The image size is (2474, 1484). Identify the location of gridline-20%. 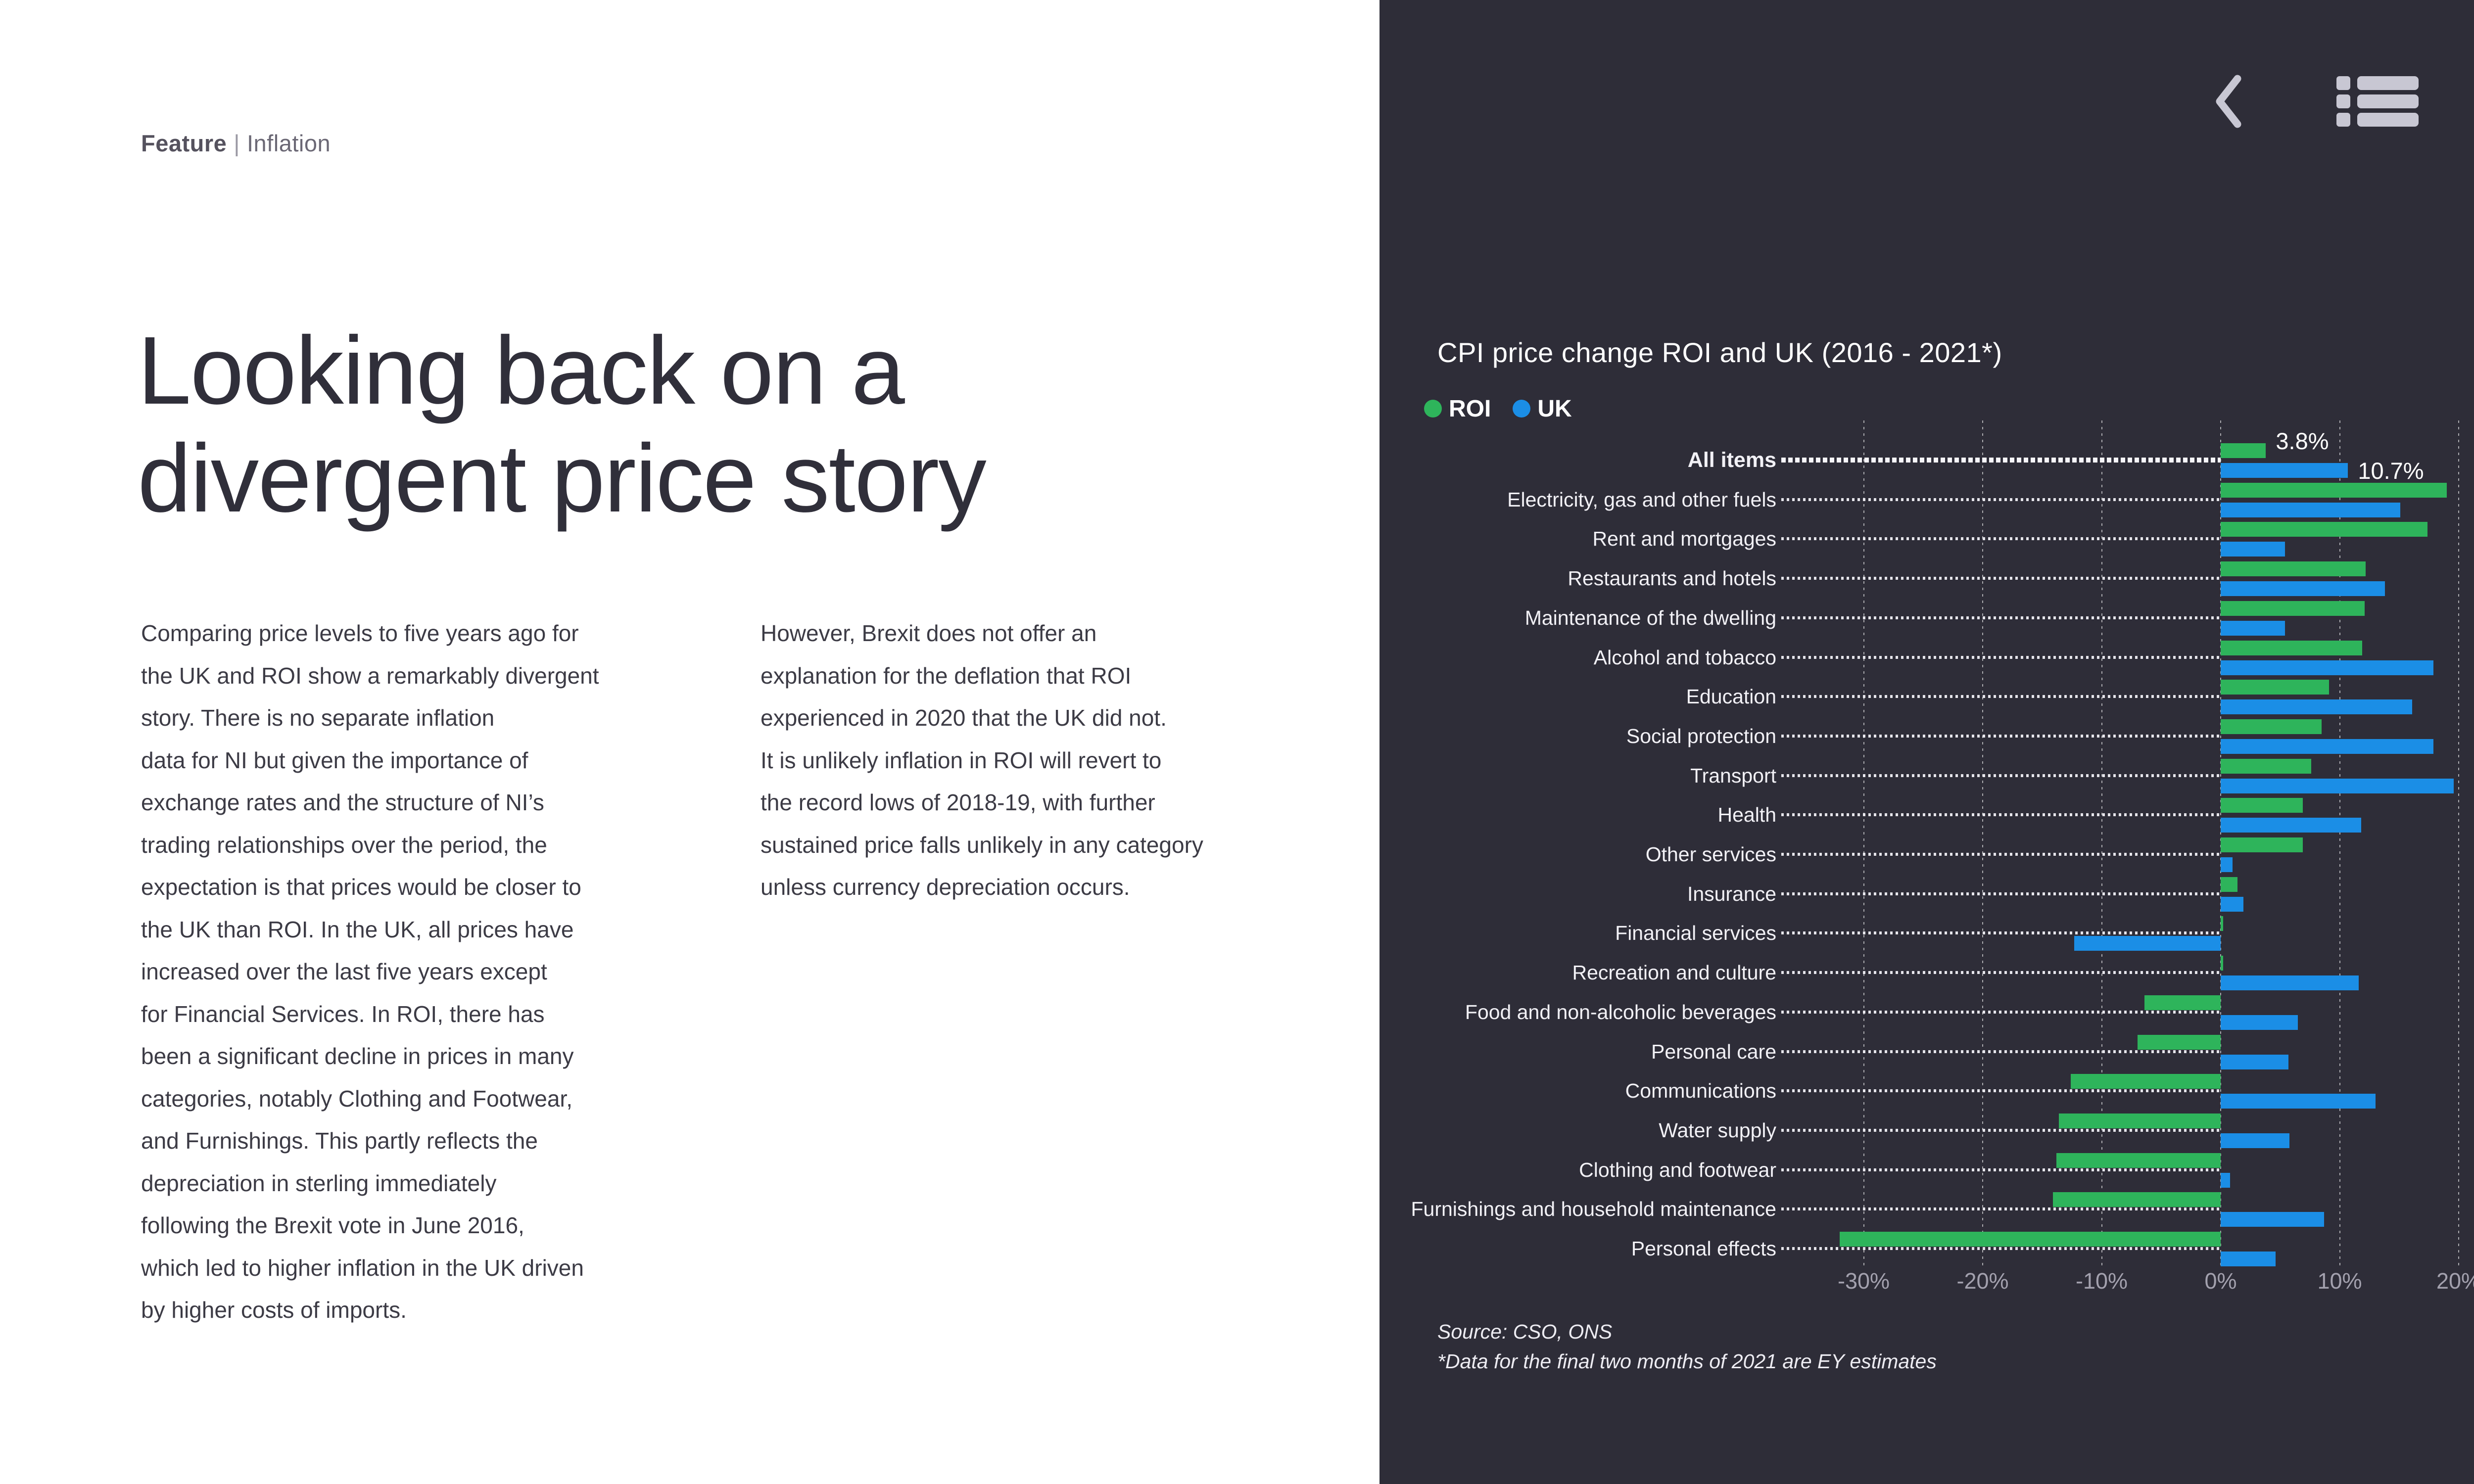
(2458, 844).